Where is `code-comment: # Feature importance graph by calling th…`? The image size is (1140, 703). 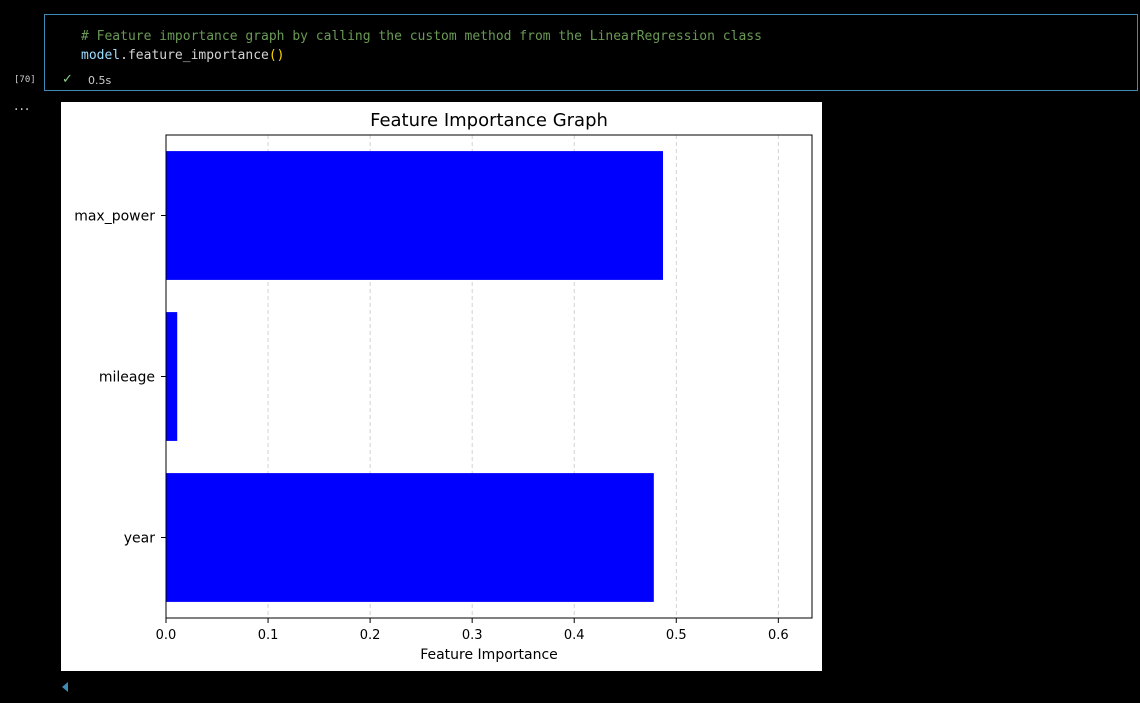 code-comment: # Feature importance graph by calling th… is located at coordinates (421, 36).